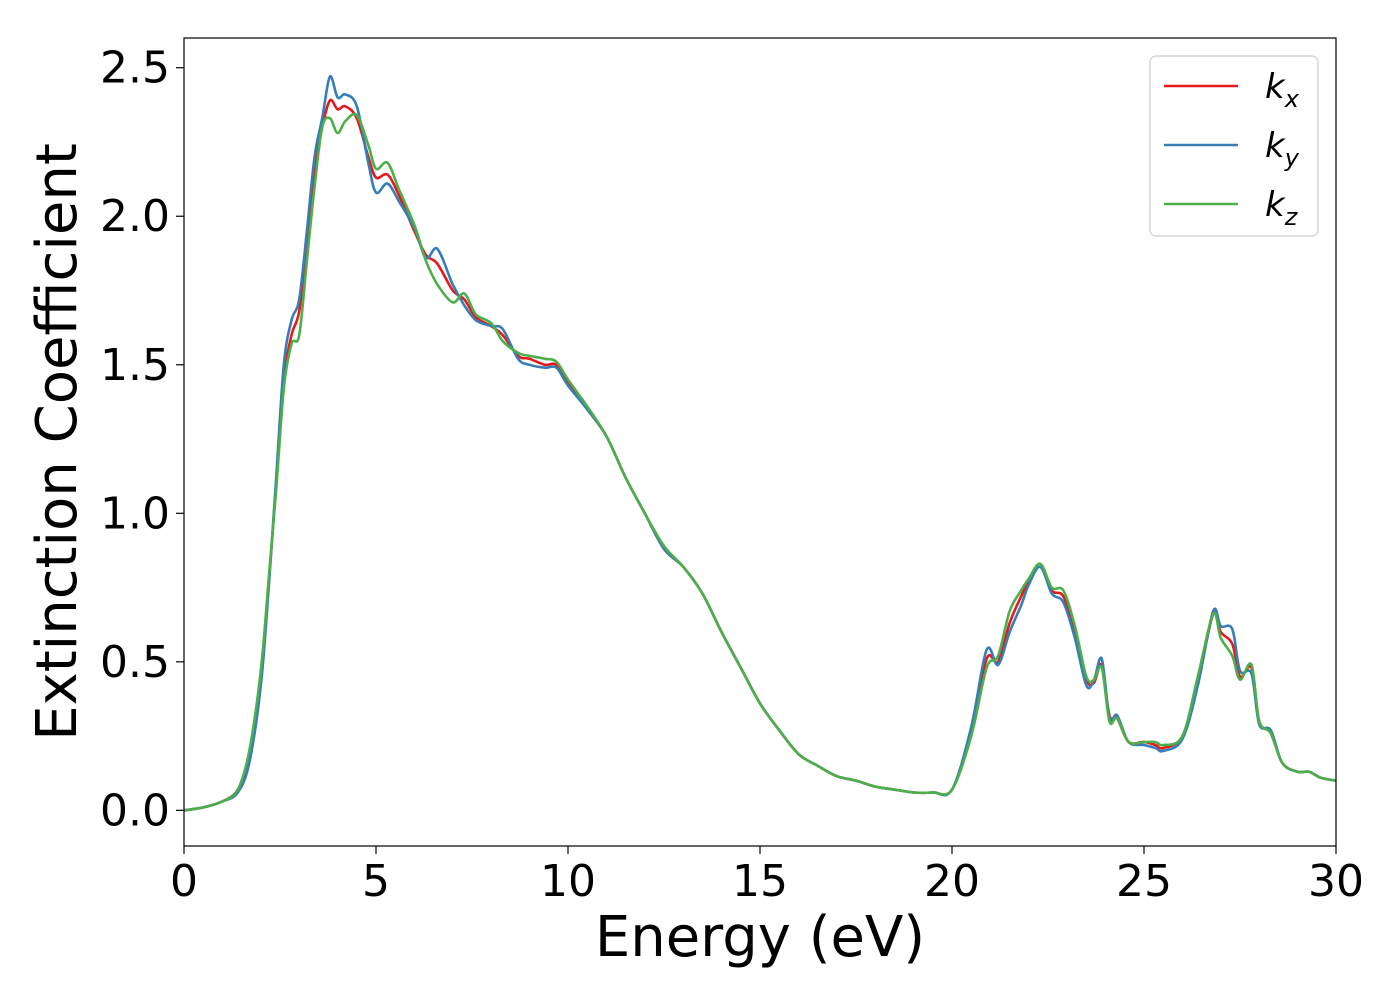  What do you see at coordinates (952, 881) in the screenshot?
I see `x-tick-label: 20` at bounding box center [952, 881].